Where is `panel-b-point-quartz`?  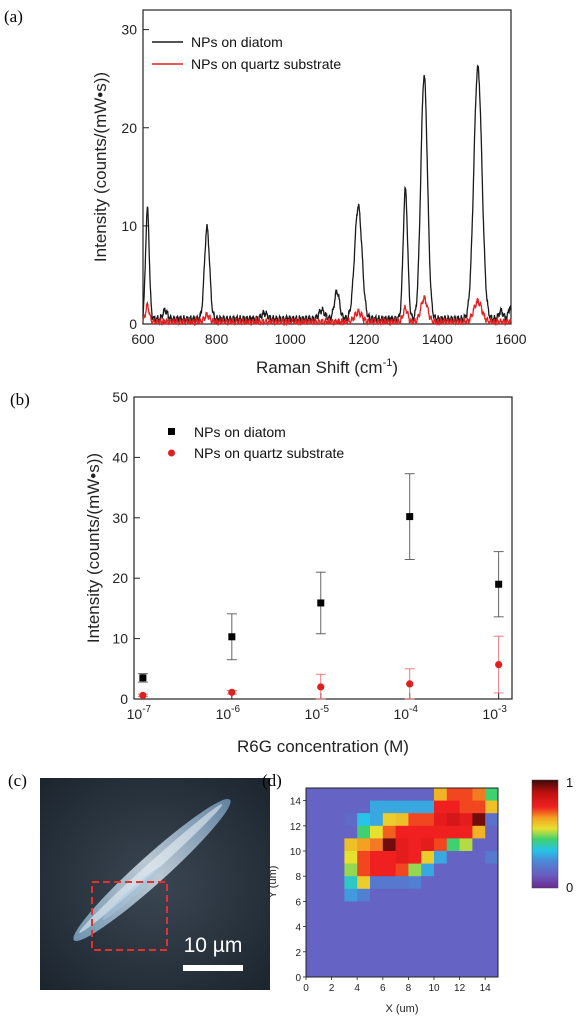 panel-b-point-quartz is located at coordinates (499, 664).